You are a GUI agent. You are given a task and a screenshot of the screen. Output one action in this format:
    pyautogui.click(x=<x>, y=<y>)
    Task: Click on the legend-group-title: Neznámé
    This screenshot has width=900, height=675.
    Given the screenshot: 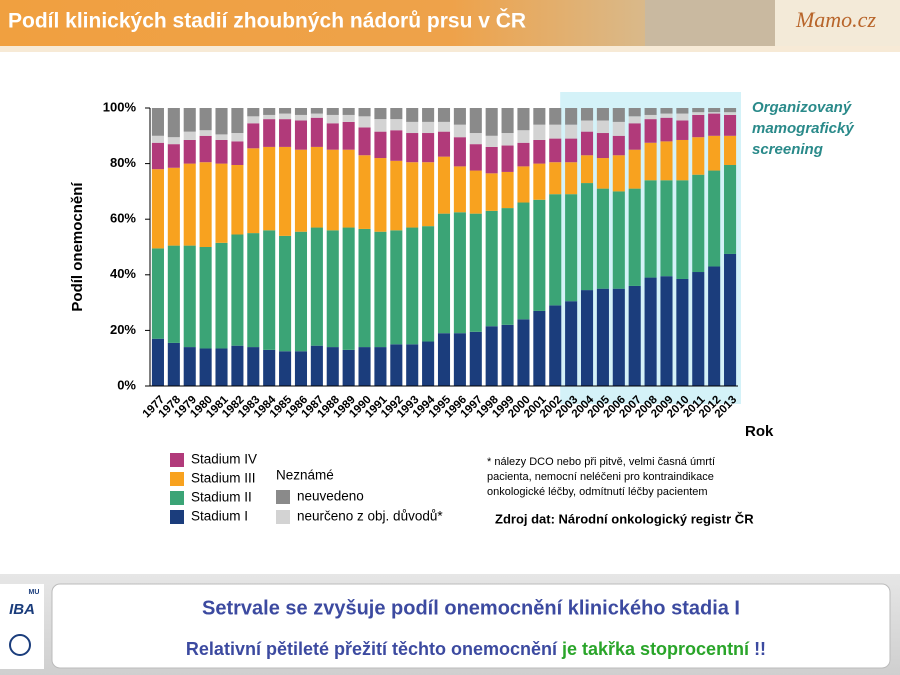 What is the action you would take?
    pyautogui.click(x=305, y=475)
    